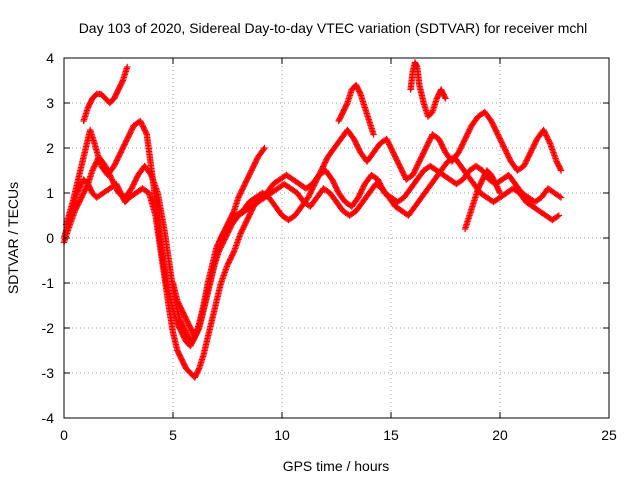 The width and height of the screenshot is (640, 480). I want to click on y-tick-label: 1, so click(50, 193).